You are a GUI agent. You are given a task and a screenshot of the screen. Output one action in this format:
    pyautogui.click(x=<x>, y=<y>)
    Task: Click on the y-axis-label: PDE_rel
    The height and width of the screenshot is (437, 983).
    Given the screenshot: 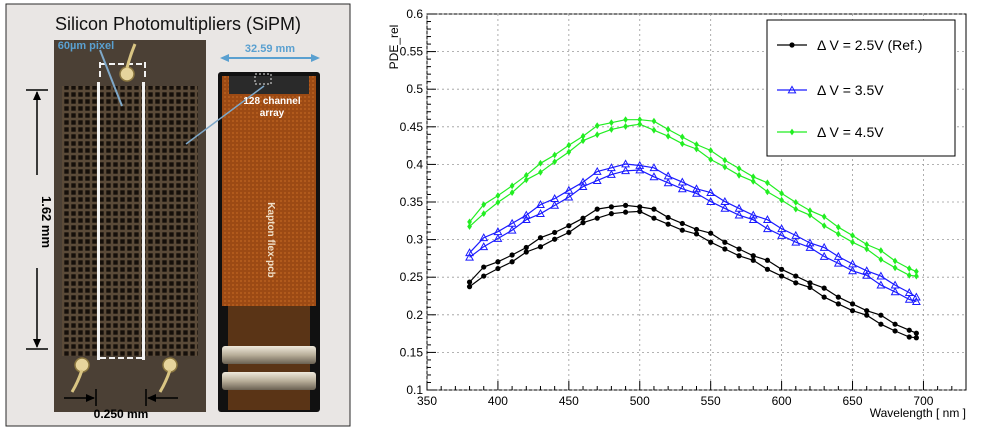 What is the action you would take?
    pyautogui.click(x=394, y=47)
    